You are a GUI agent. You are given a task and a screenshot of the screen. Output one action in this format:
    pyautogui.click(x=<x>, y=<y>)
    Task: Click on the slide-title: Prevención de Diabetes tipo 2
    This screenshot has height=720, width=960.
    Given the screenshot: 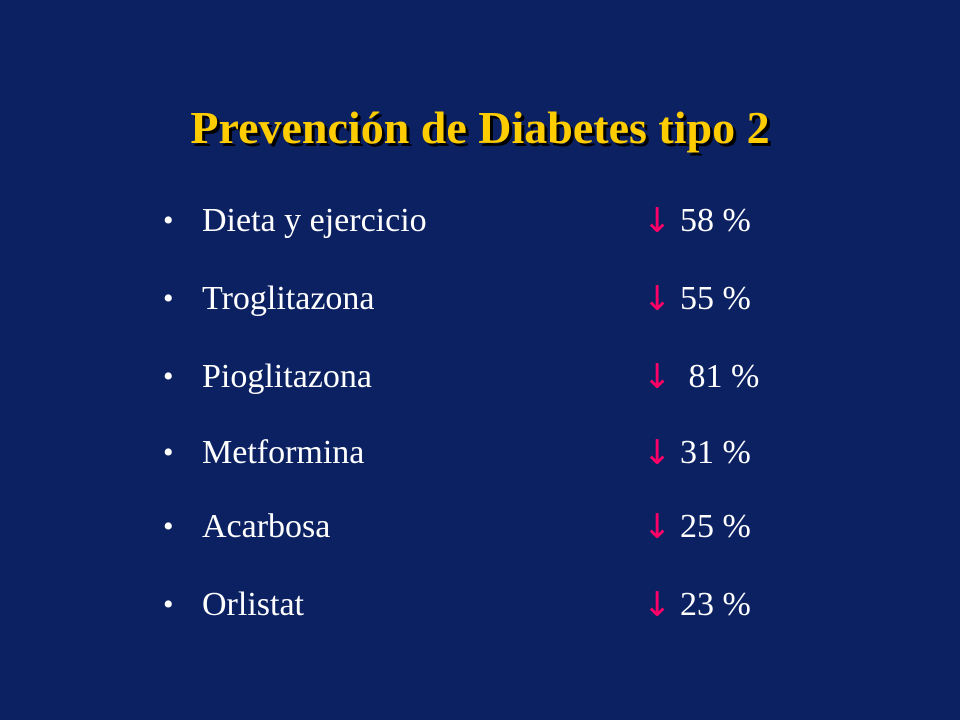 What is the action you would take?
    pyautogui.click(x=480, y=127)
    